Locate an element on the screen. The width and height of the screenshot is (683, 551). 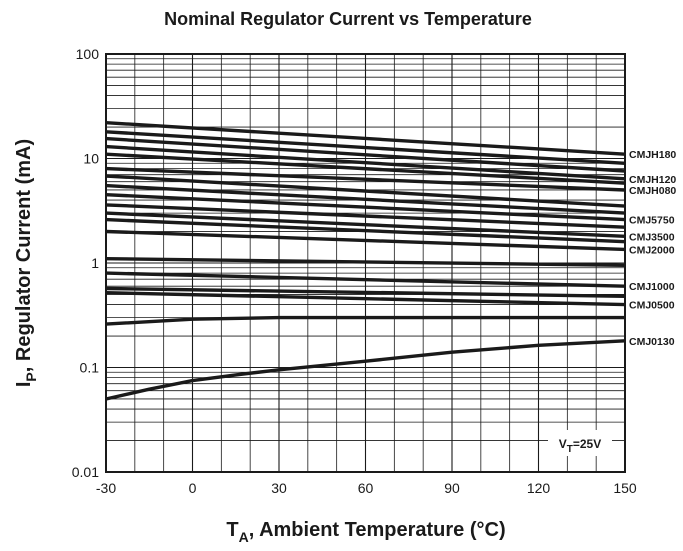
y-tick-label: 0.01 is located at coordinates (85, 472).